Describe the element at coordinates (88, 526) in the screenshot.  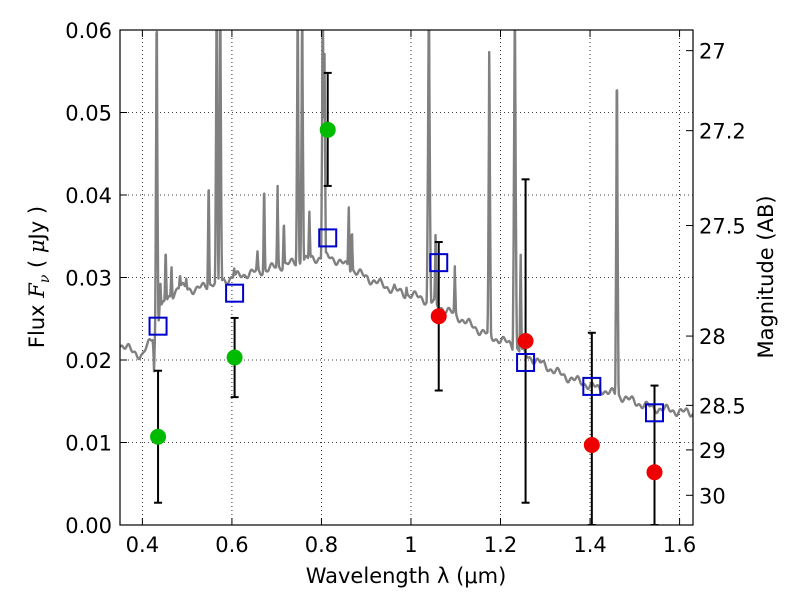
I see `y-tick-label: 0.00` at that location.